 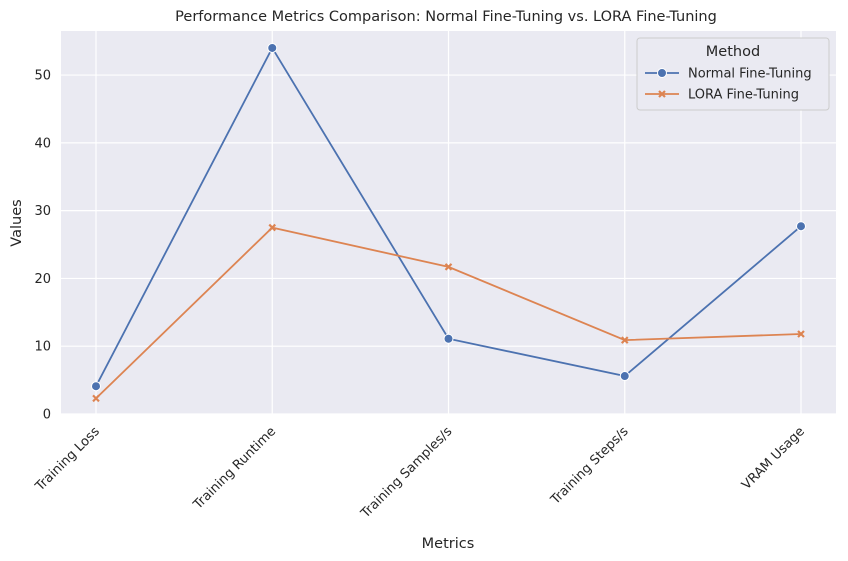 What do you see at coordinates (733, 52) in the screenshot?
I see `legend-title: Method` at bounding box center [733, 52].